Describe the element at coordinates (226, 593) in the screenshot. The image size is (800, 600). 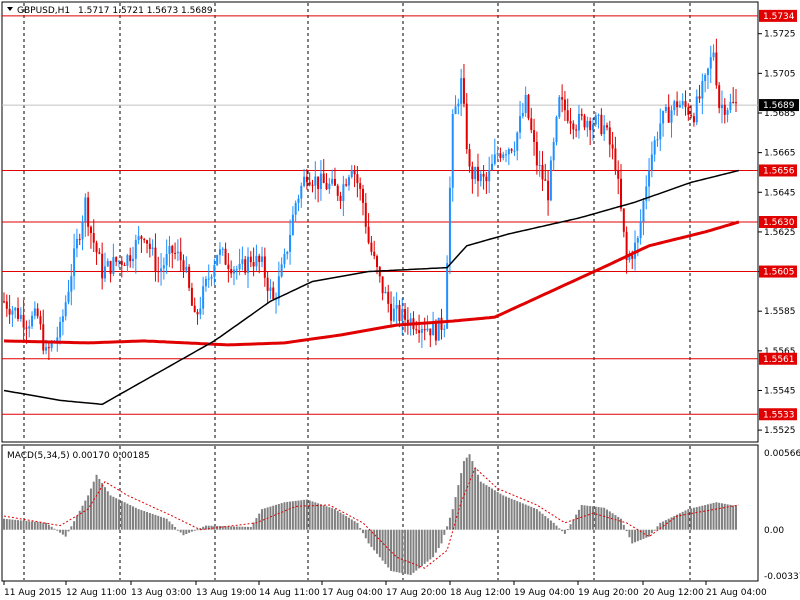
I see `time-tick-label: 13 Aug 19:00` at that location.